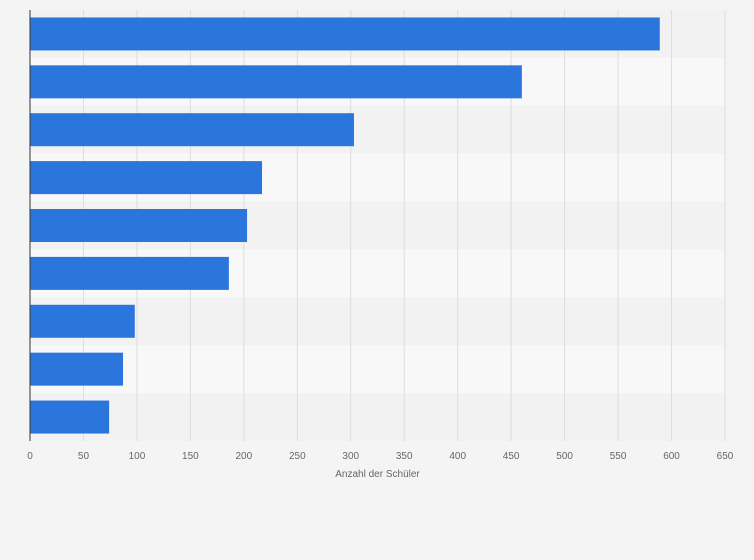 This screenshot has width=754, height=560. Describe the element at coordinates (137, 456) in the screenshot. I see `x-tick-label: 100` at that location.